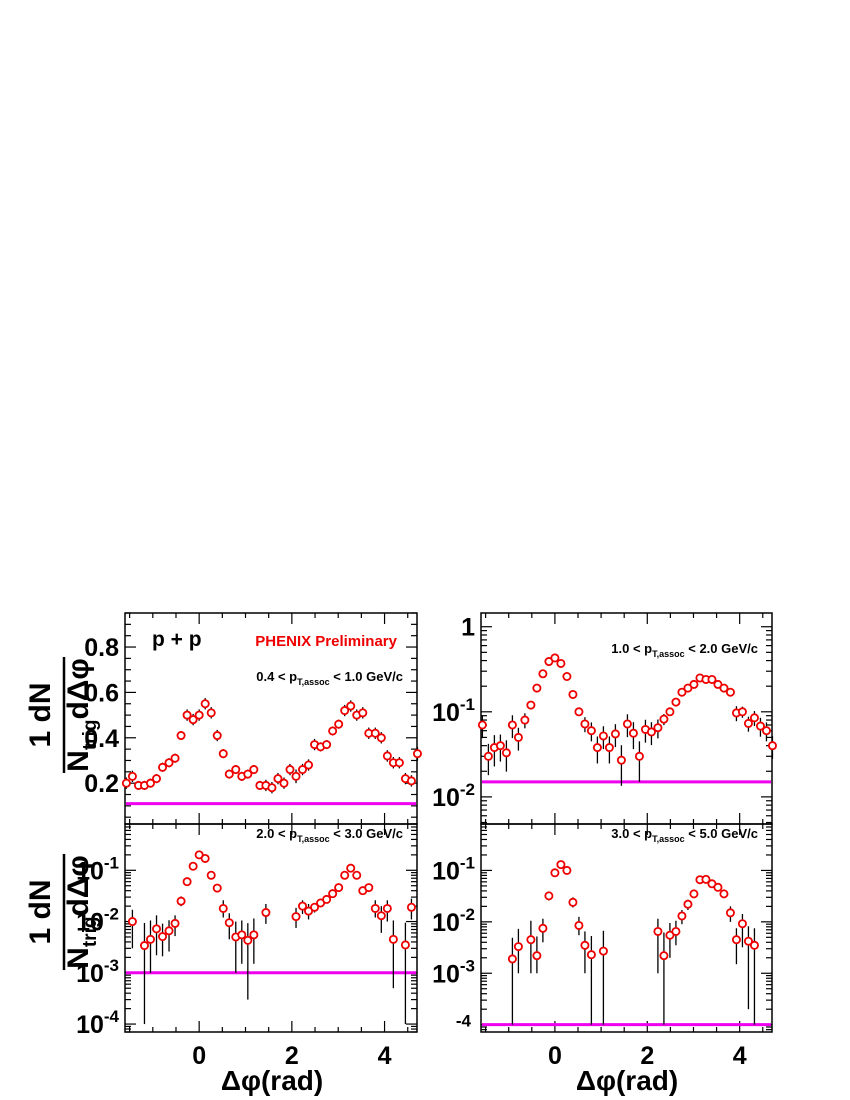 This screenshot has height=1100, width=850. Describe the element at coordinates (62, 912) in the screenshot. I see `y-axis-label-bottom: 1 dN NtrigdΔφ` at that location.